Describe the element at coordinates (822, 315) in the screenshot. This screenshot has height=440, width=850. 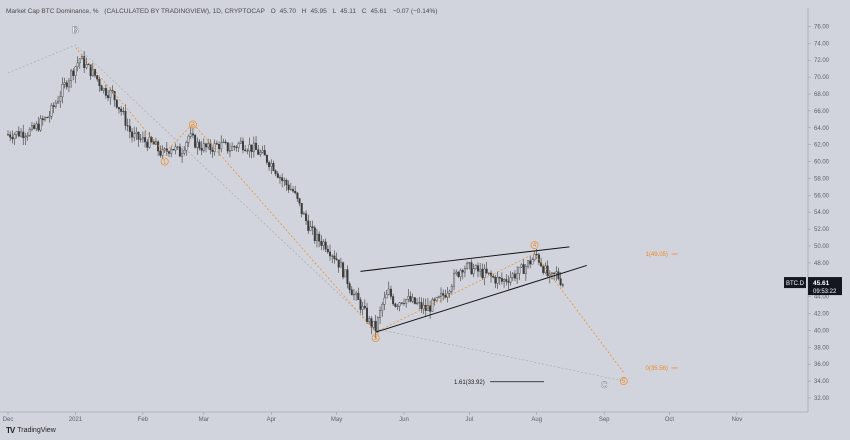
I see `y-tick-label: 42.00` at that location.